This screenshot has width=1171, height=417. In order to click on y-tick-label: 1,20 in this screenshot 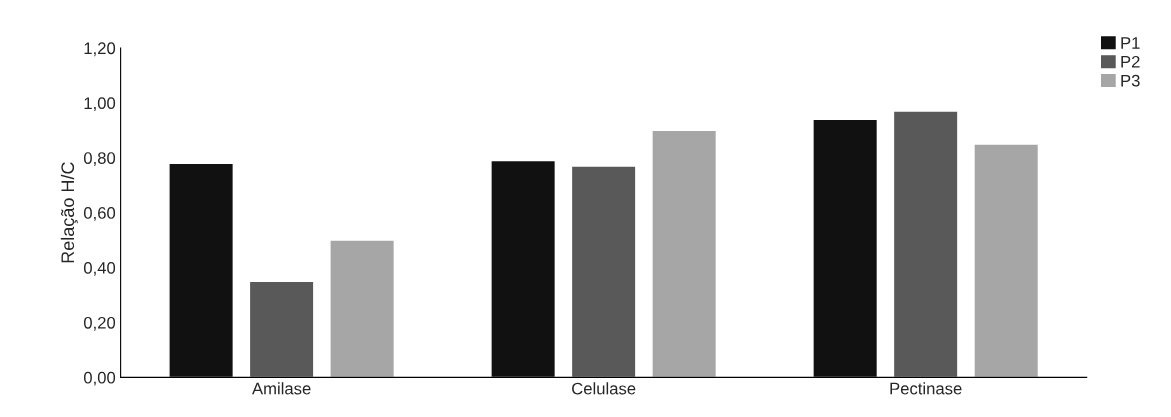, I will do `click(100, 49)`.